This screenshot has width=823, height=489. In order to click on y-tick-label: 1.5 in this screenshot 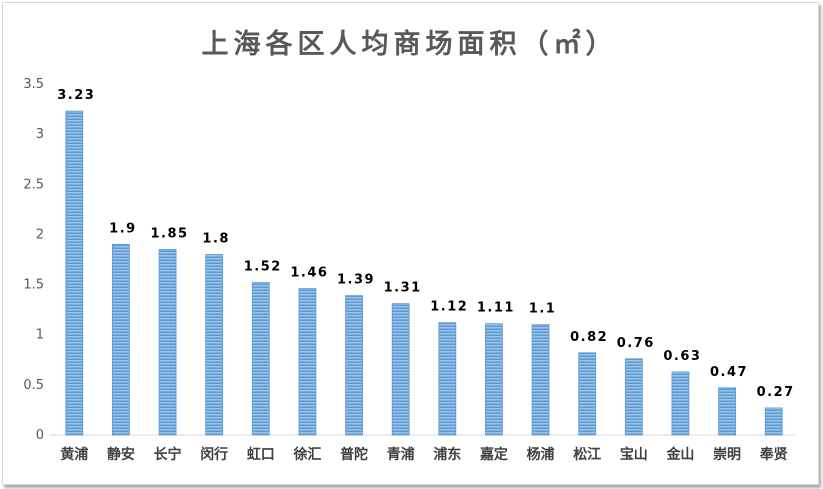, I will do `click(33, 285)`.